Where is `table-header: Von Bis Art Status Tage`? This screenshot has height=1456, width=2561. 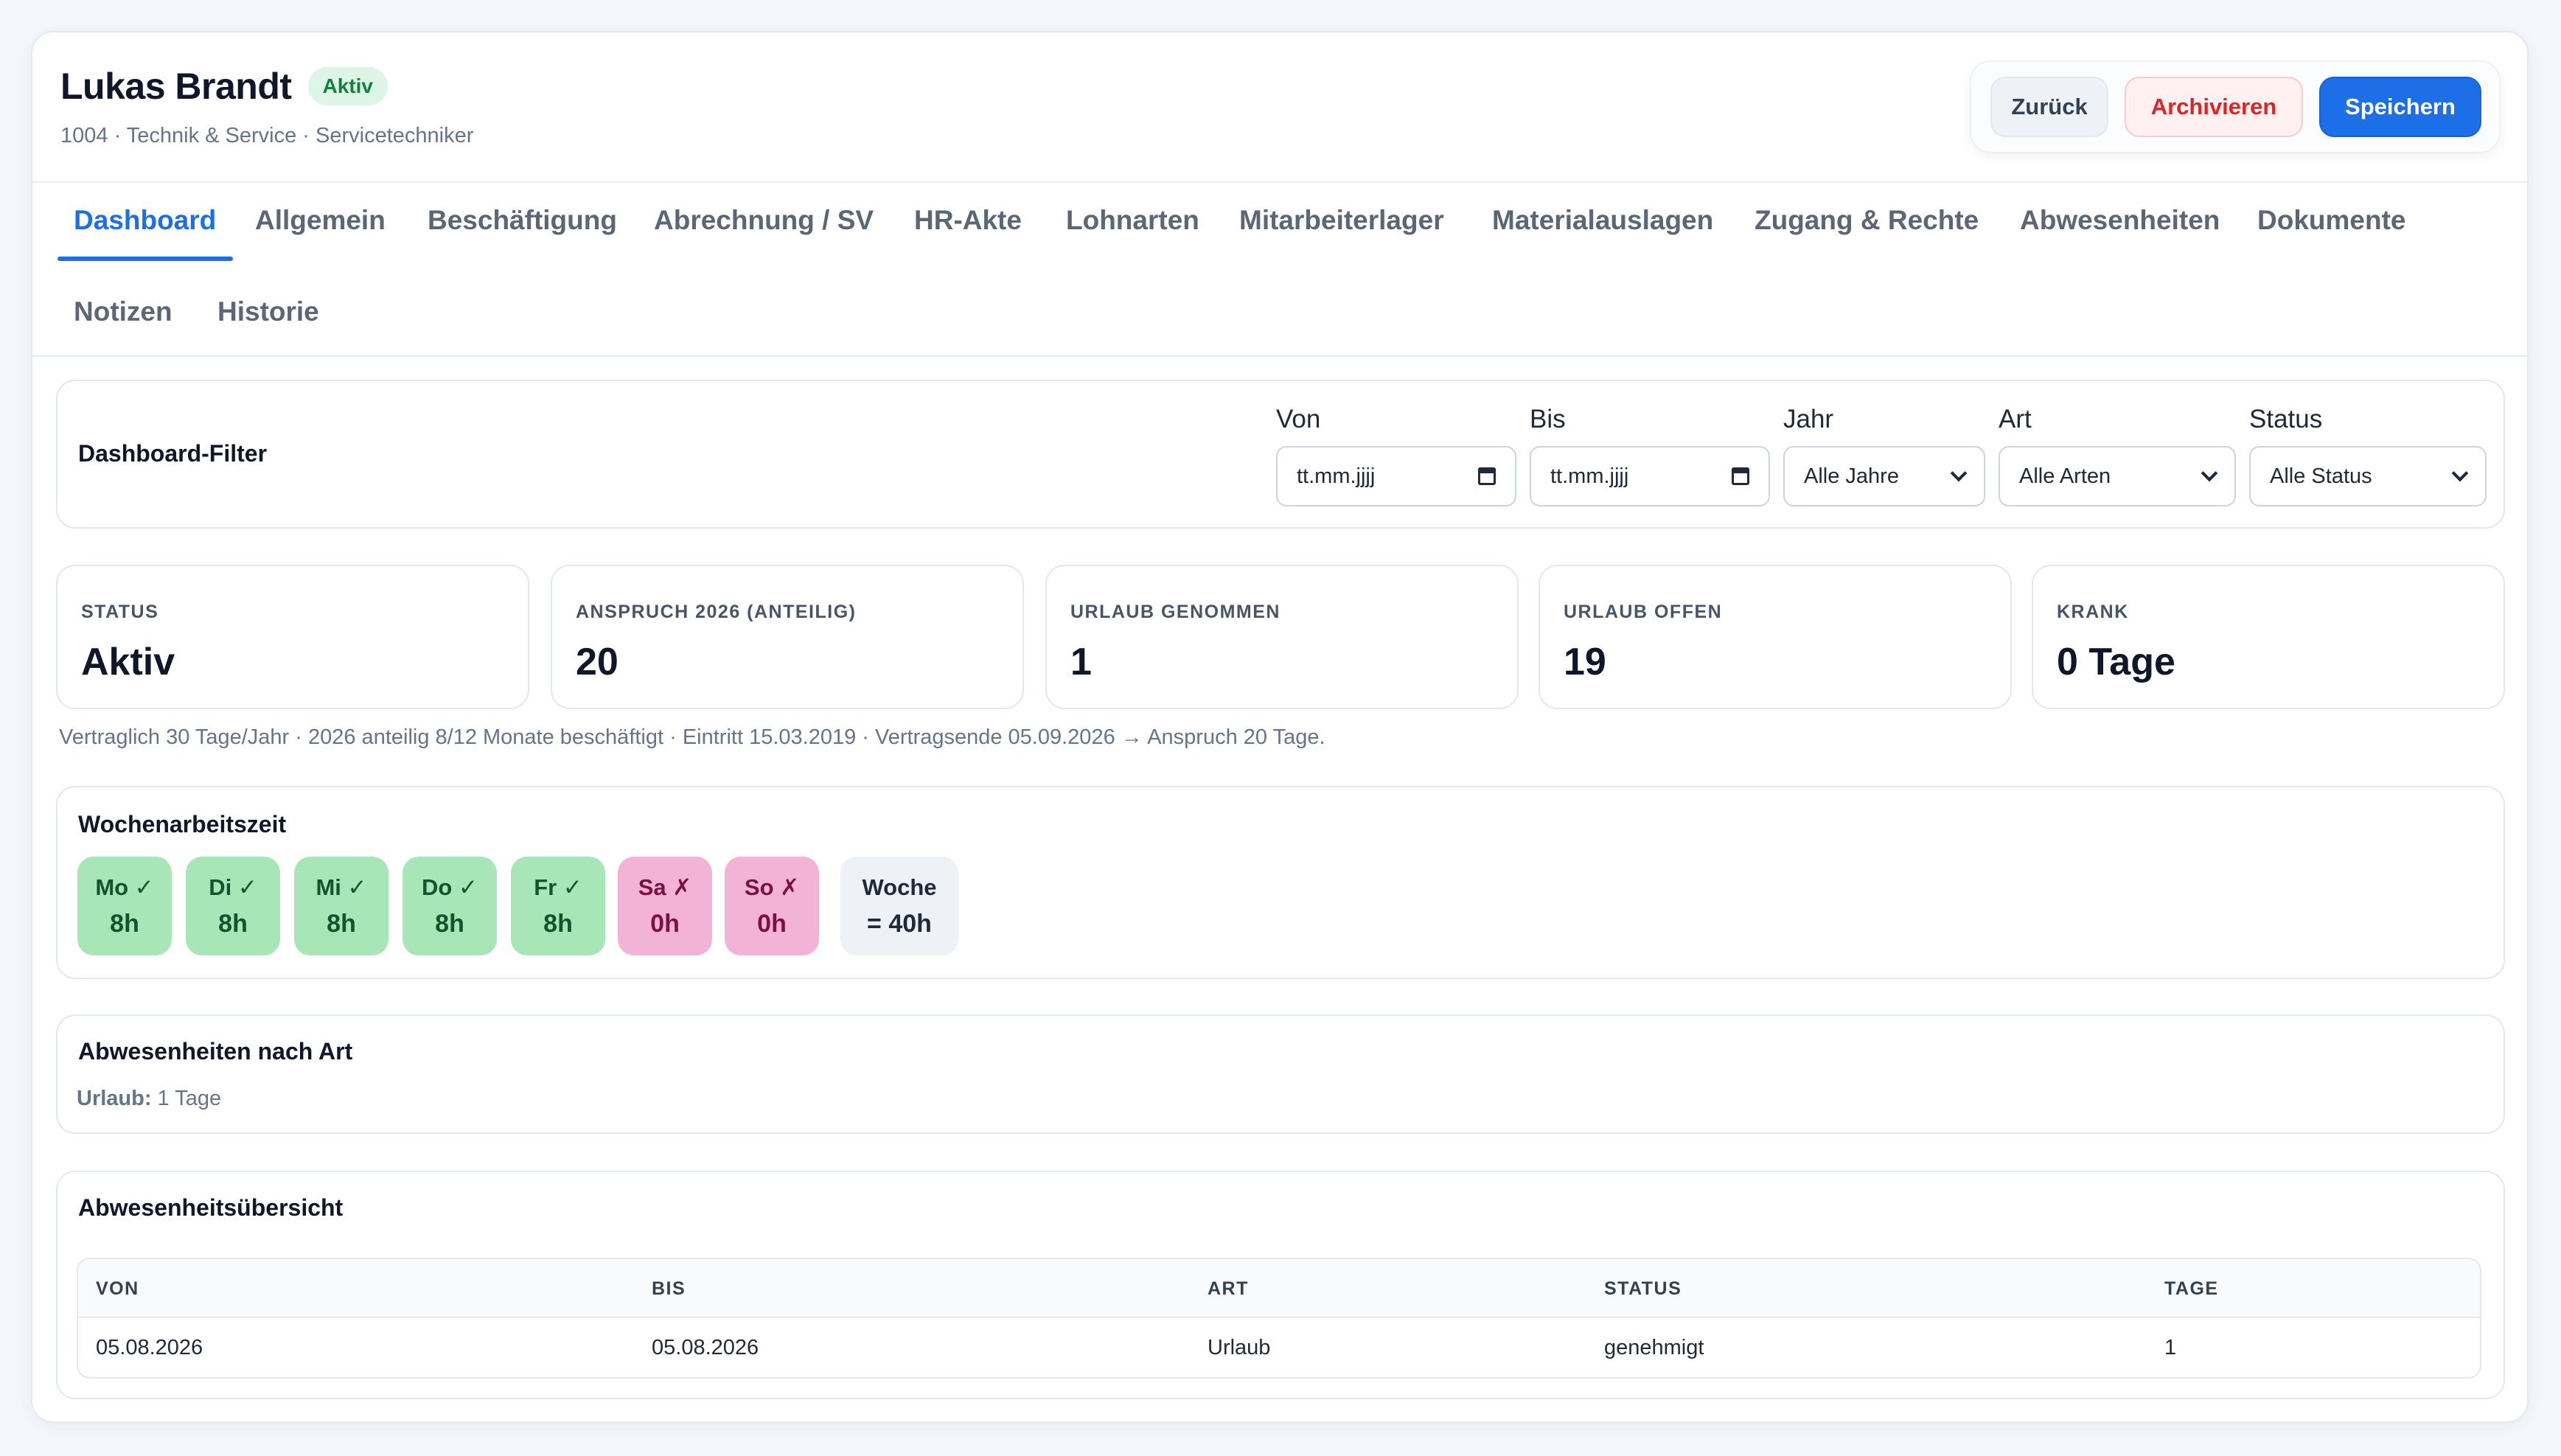 table-header: Von Bis Art Status Tage is located at coordinates (1279, 1288).